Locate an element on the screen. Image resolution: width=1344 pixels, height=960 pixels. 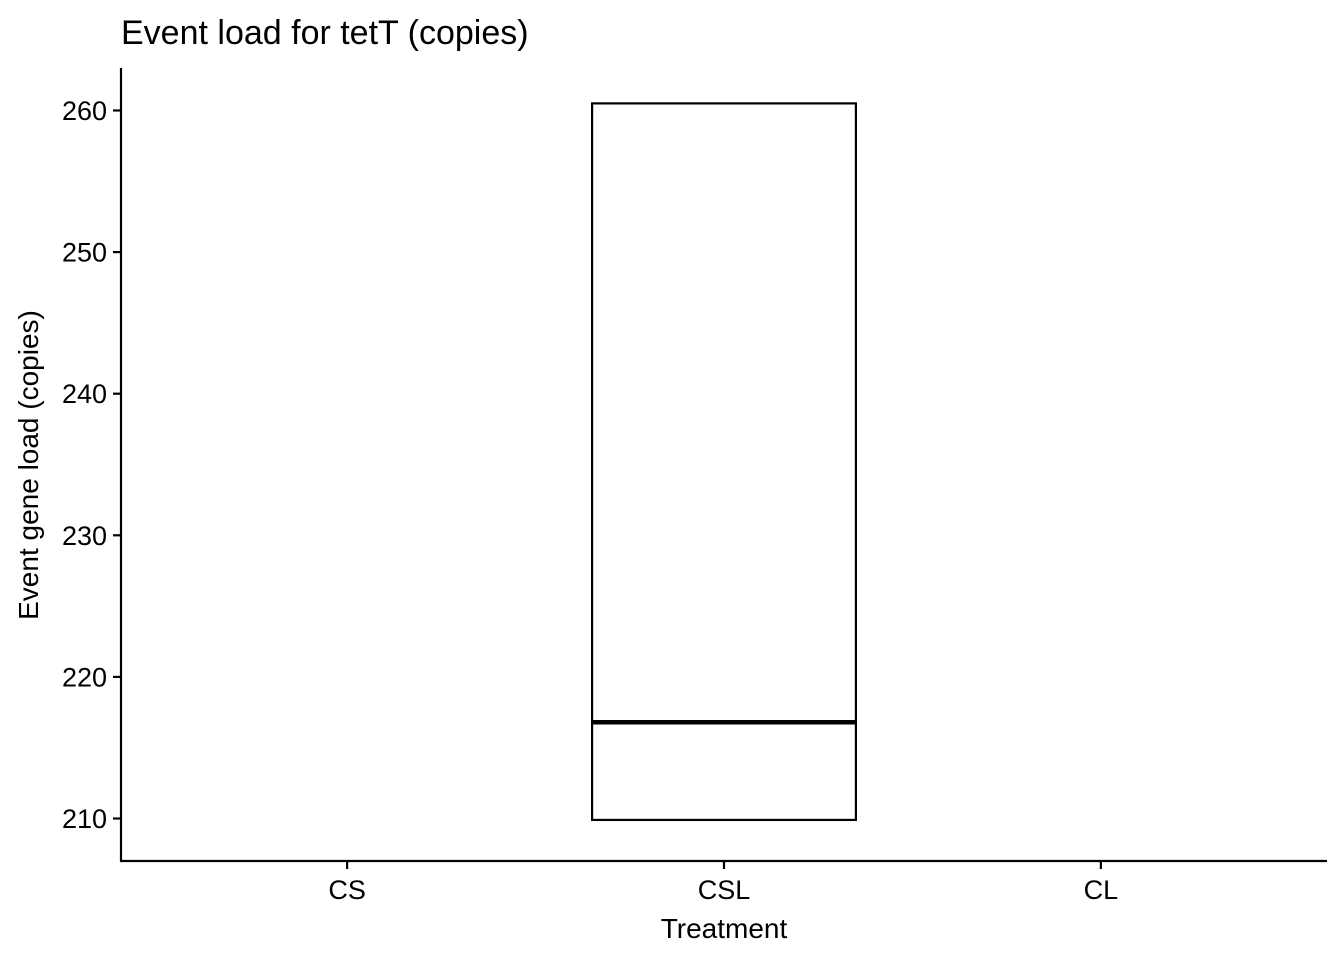
y-tick-label: 260 is located at coordinates (84, 111).